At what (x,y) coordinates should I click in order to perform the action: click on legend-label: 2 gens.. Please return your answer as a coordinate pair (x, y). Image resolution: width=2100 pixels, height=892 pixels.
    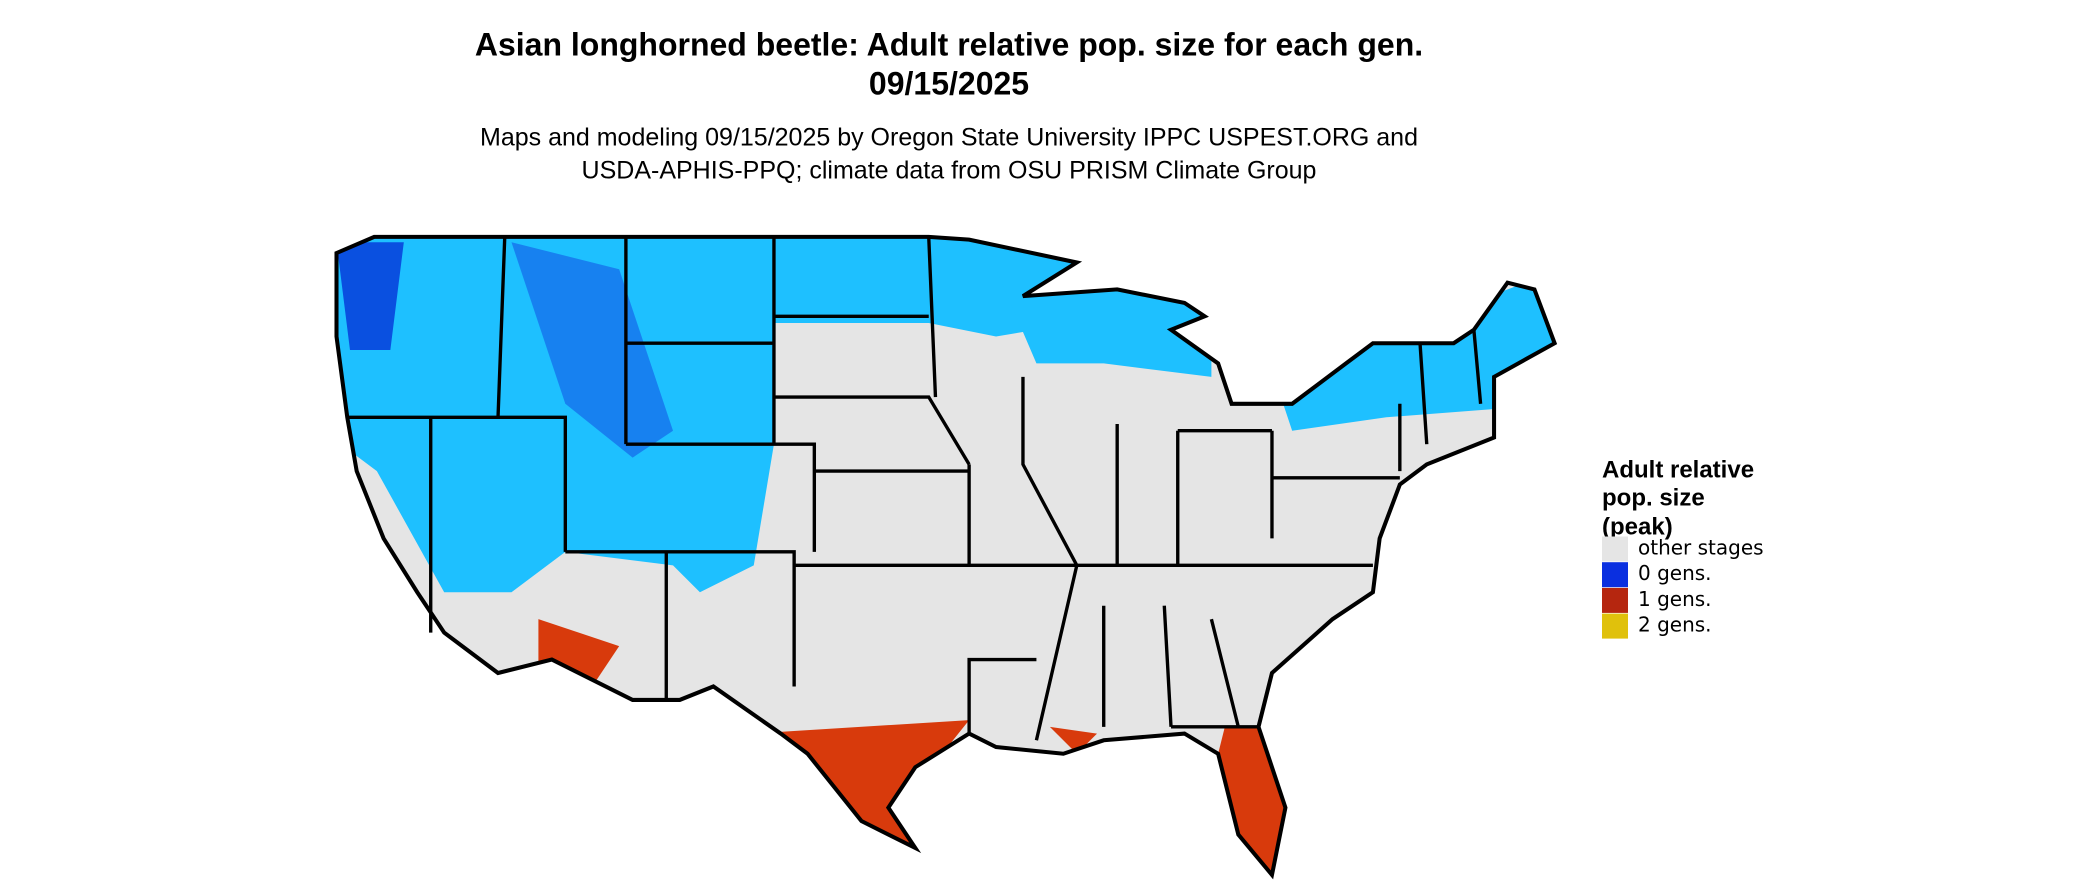
    Looking at the image, I should click on (1675, 625).